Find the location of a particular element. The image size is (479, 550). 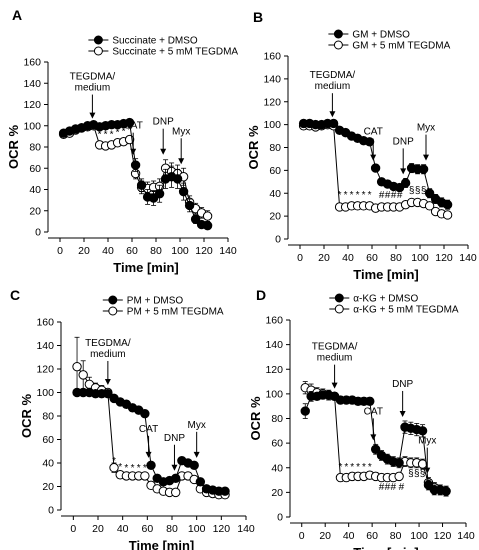

panel-letter: A is located at coordinates (17, 15).